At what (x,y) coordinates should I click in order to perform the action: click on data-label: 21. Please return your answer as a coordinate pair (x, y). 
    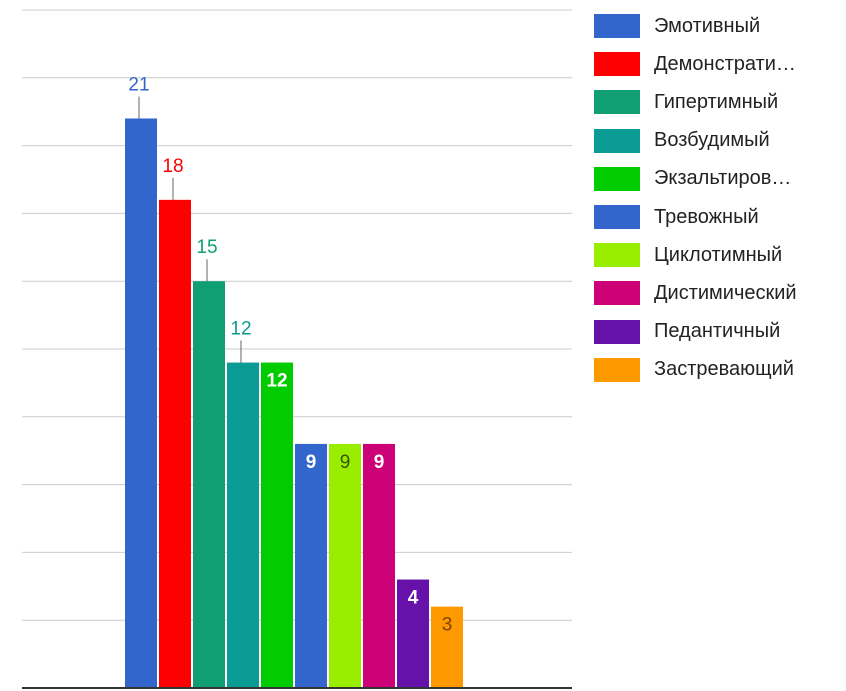
    Looking at the image, I should click on (138, 84).